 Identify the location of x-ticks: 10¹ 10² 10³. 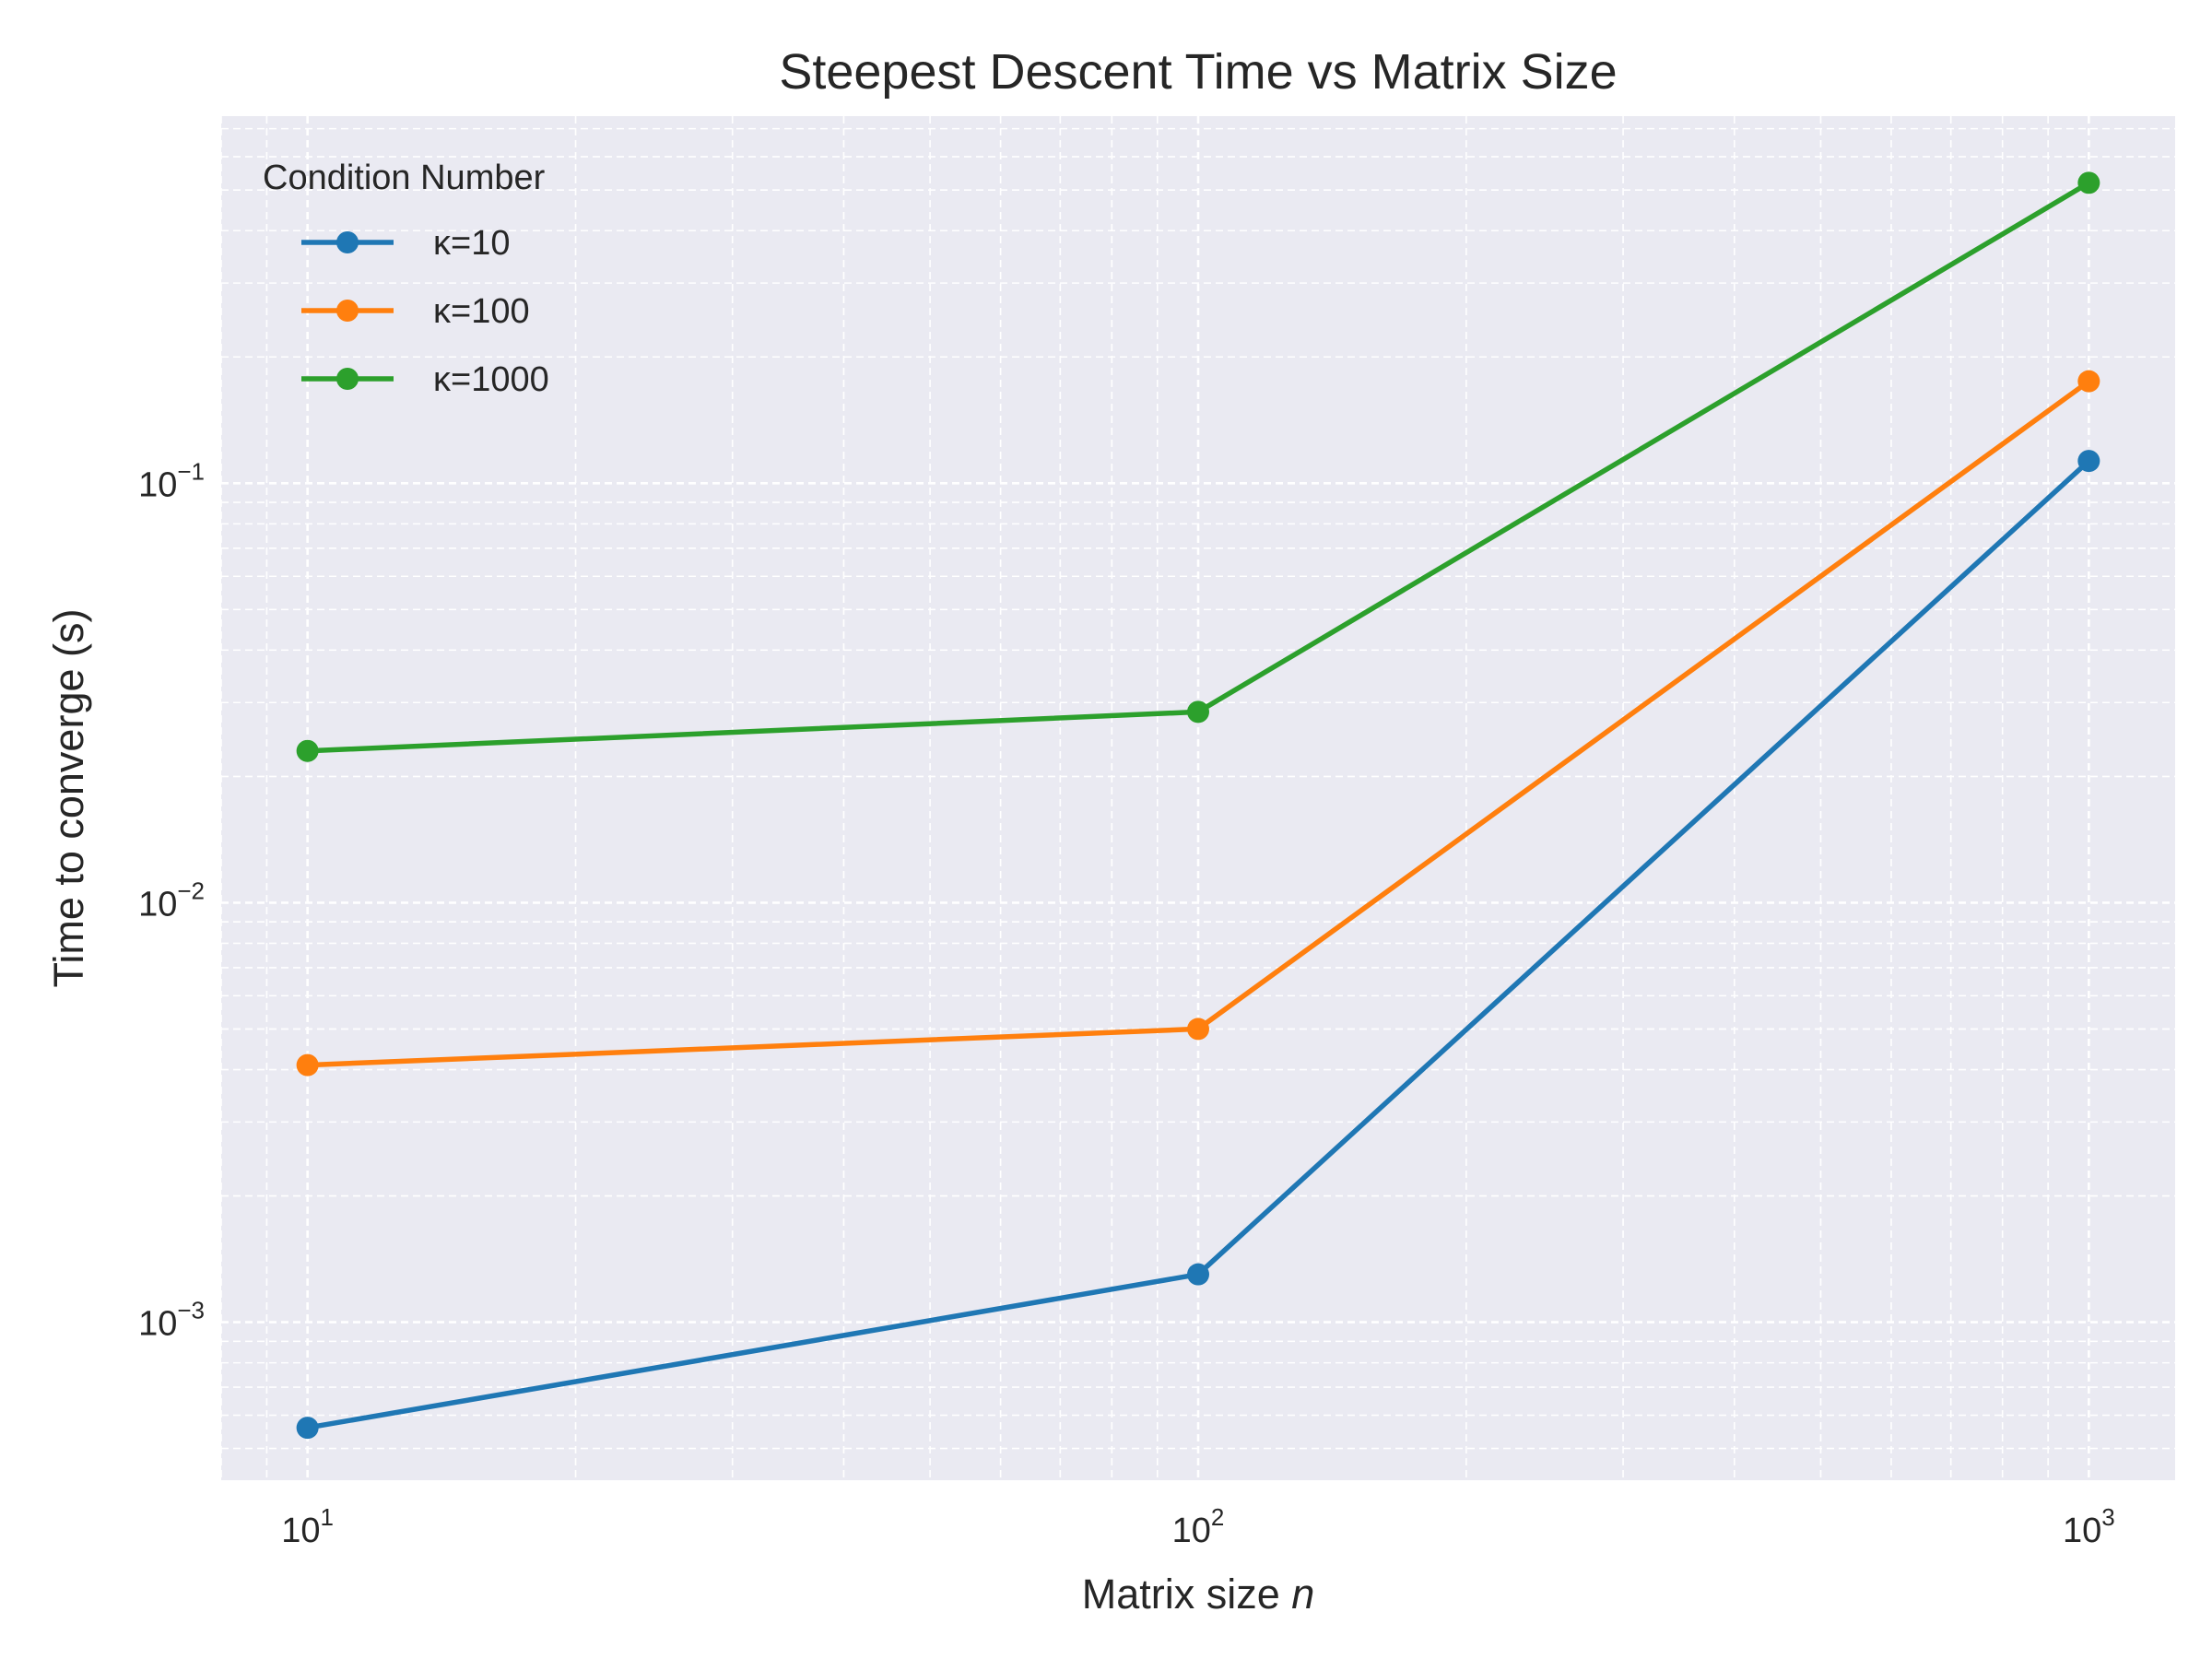
(1197, 1526).